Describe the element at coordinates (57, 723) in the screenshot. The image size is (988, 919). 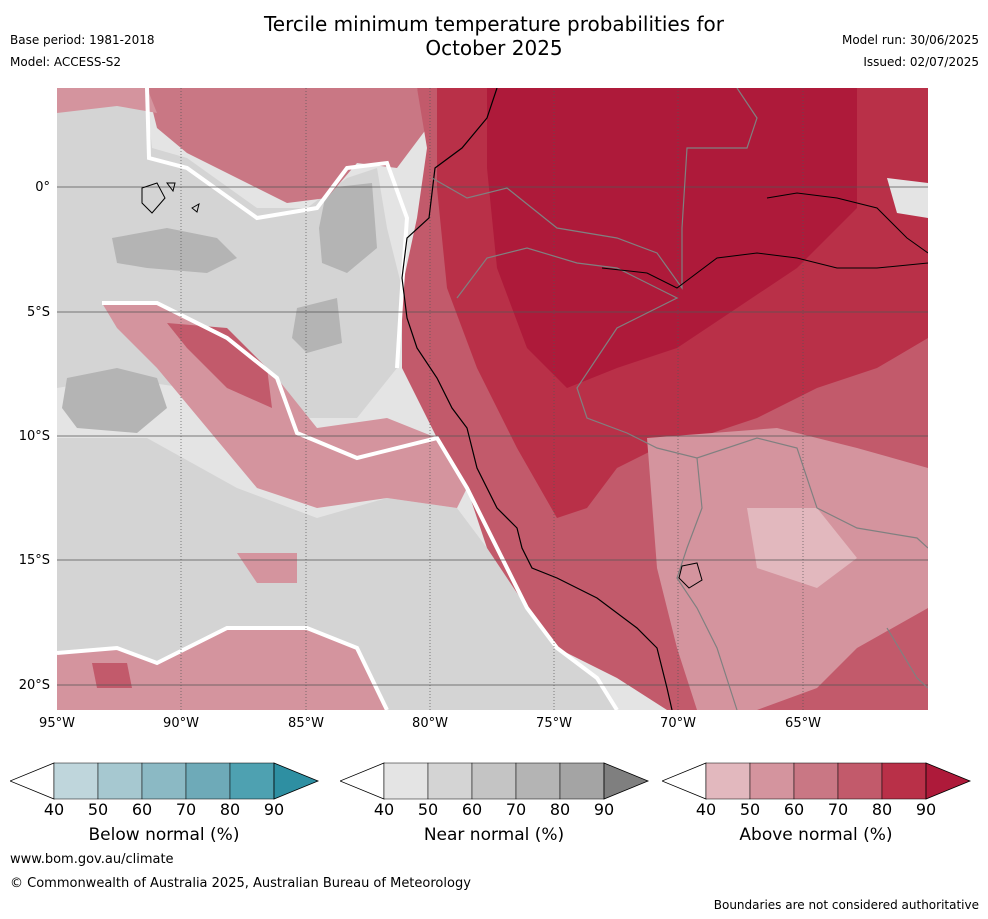
I see `x-tick-95w: 95°W` at that location.